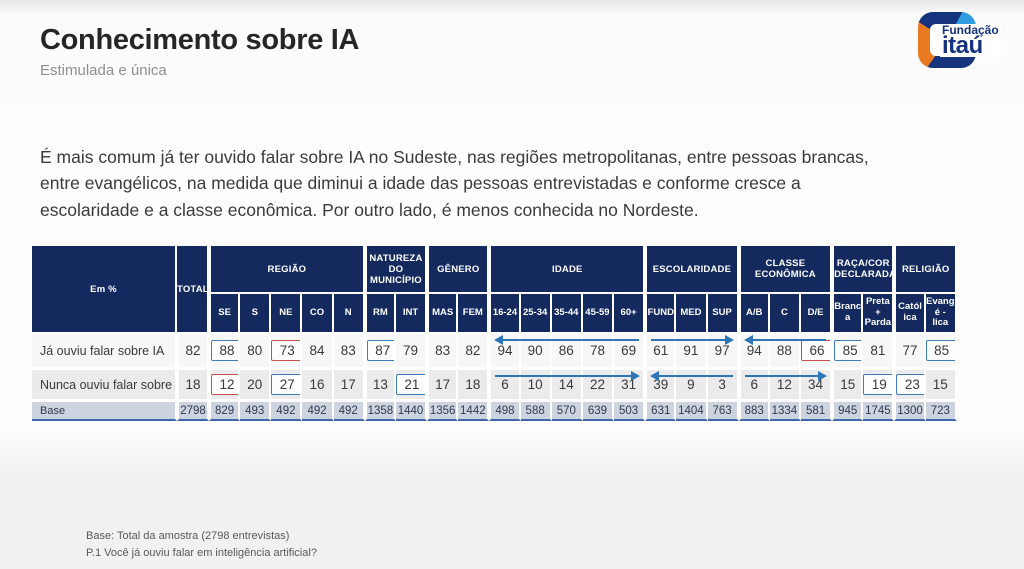 This screenshot has width=1024, height=569. I want to click on group-header: RELIGIÃO, so click(925, 270).